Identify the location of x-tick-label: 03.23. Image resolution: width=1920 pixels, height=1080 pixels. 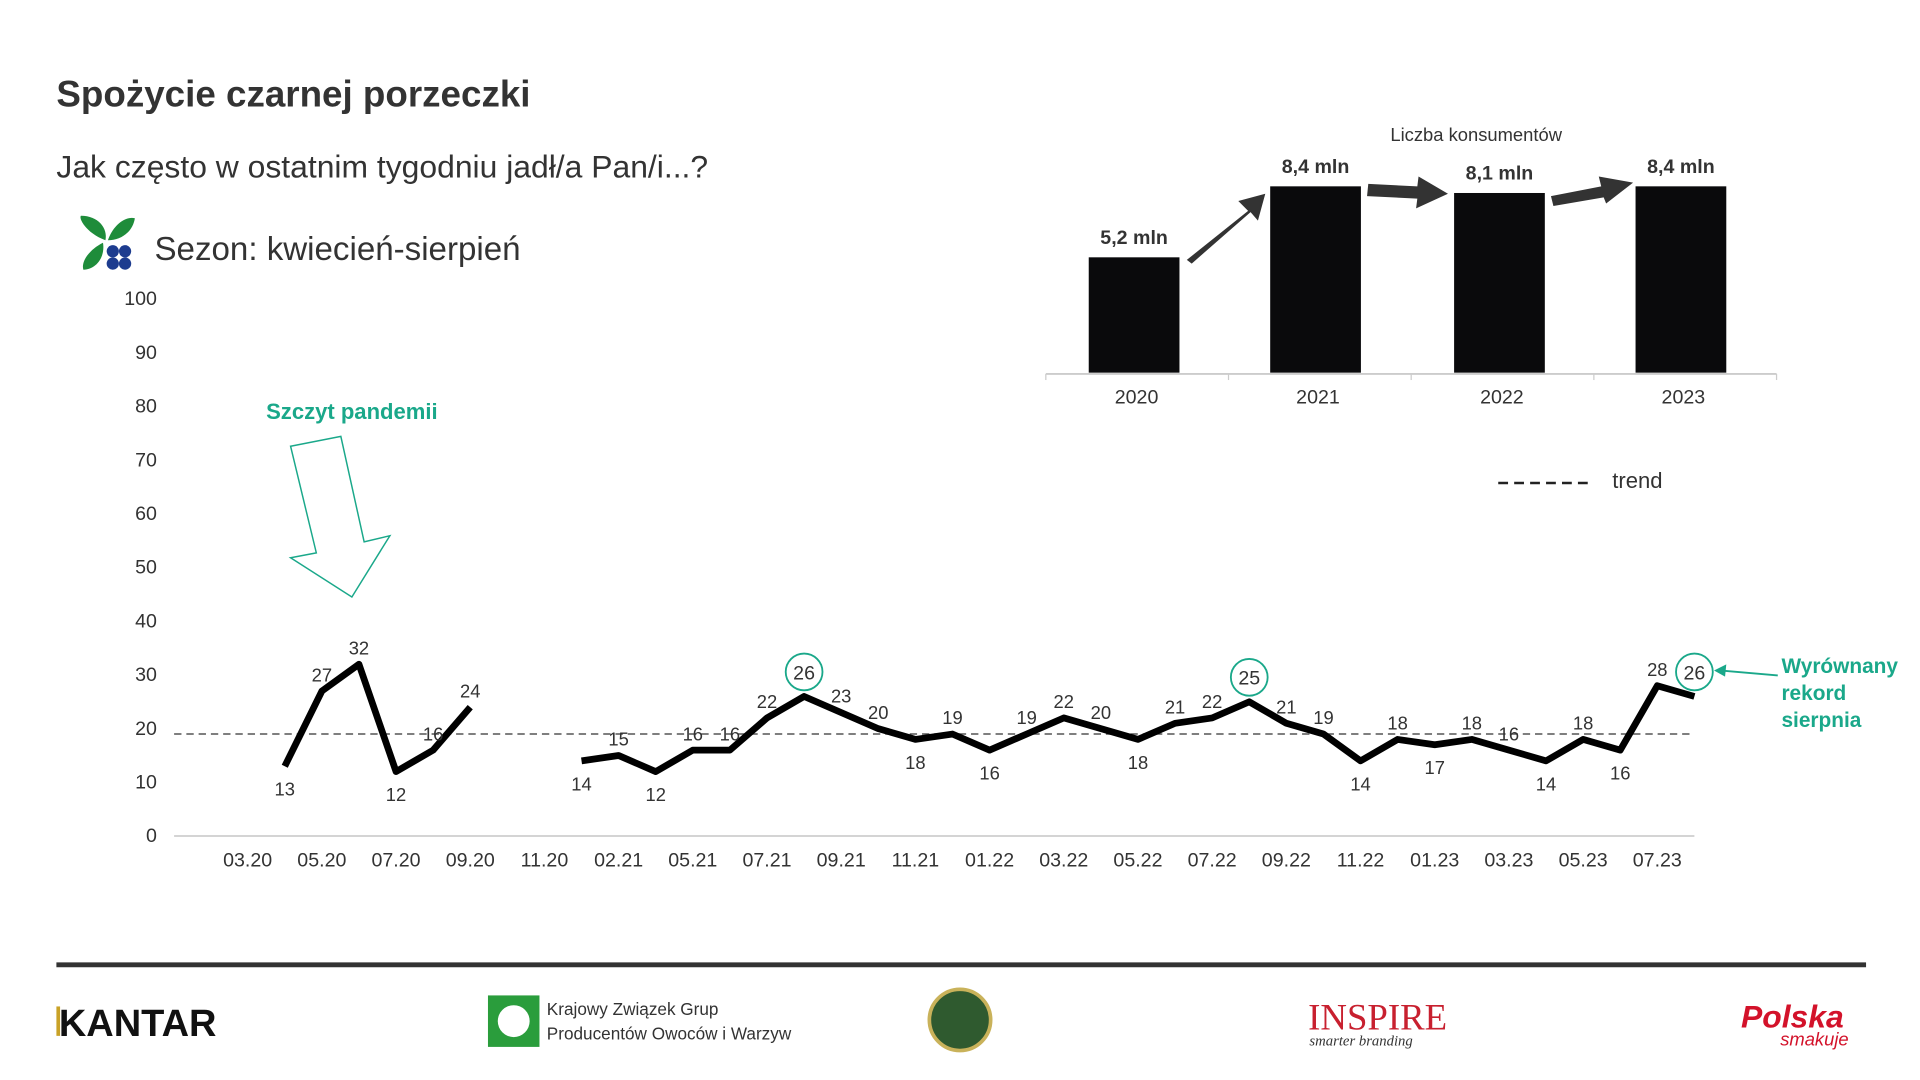
(1508, 861).